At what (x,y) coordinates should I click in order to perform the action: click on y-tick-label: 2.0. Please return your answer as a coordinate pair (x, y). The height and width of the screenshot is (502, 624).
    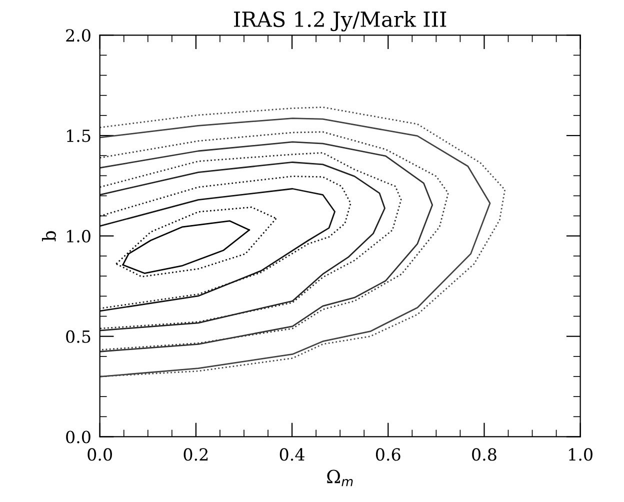
    Looking at the image, I should click on (78, 35).